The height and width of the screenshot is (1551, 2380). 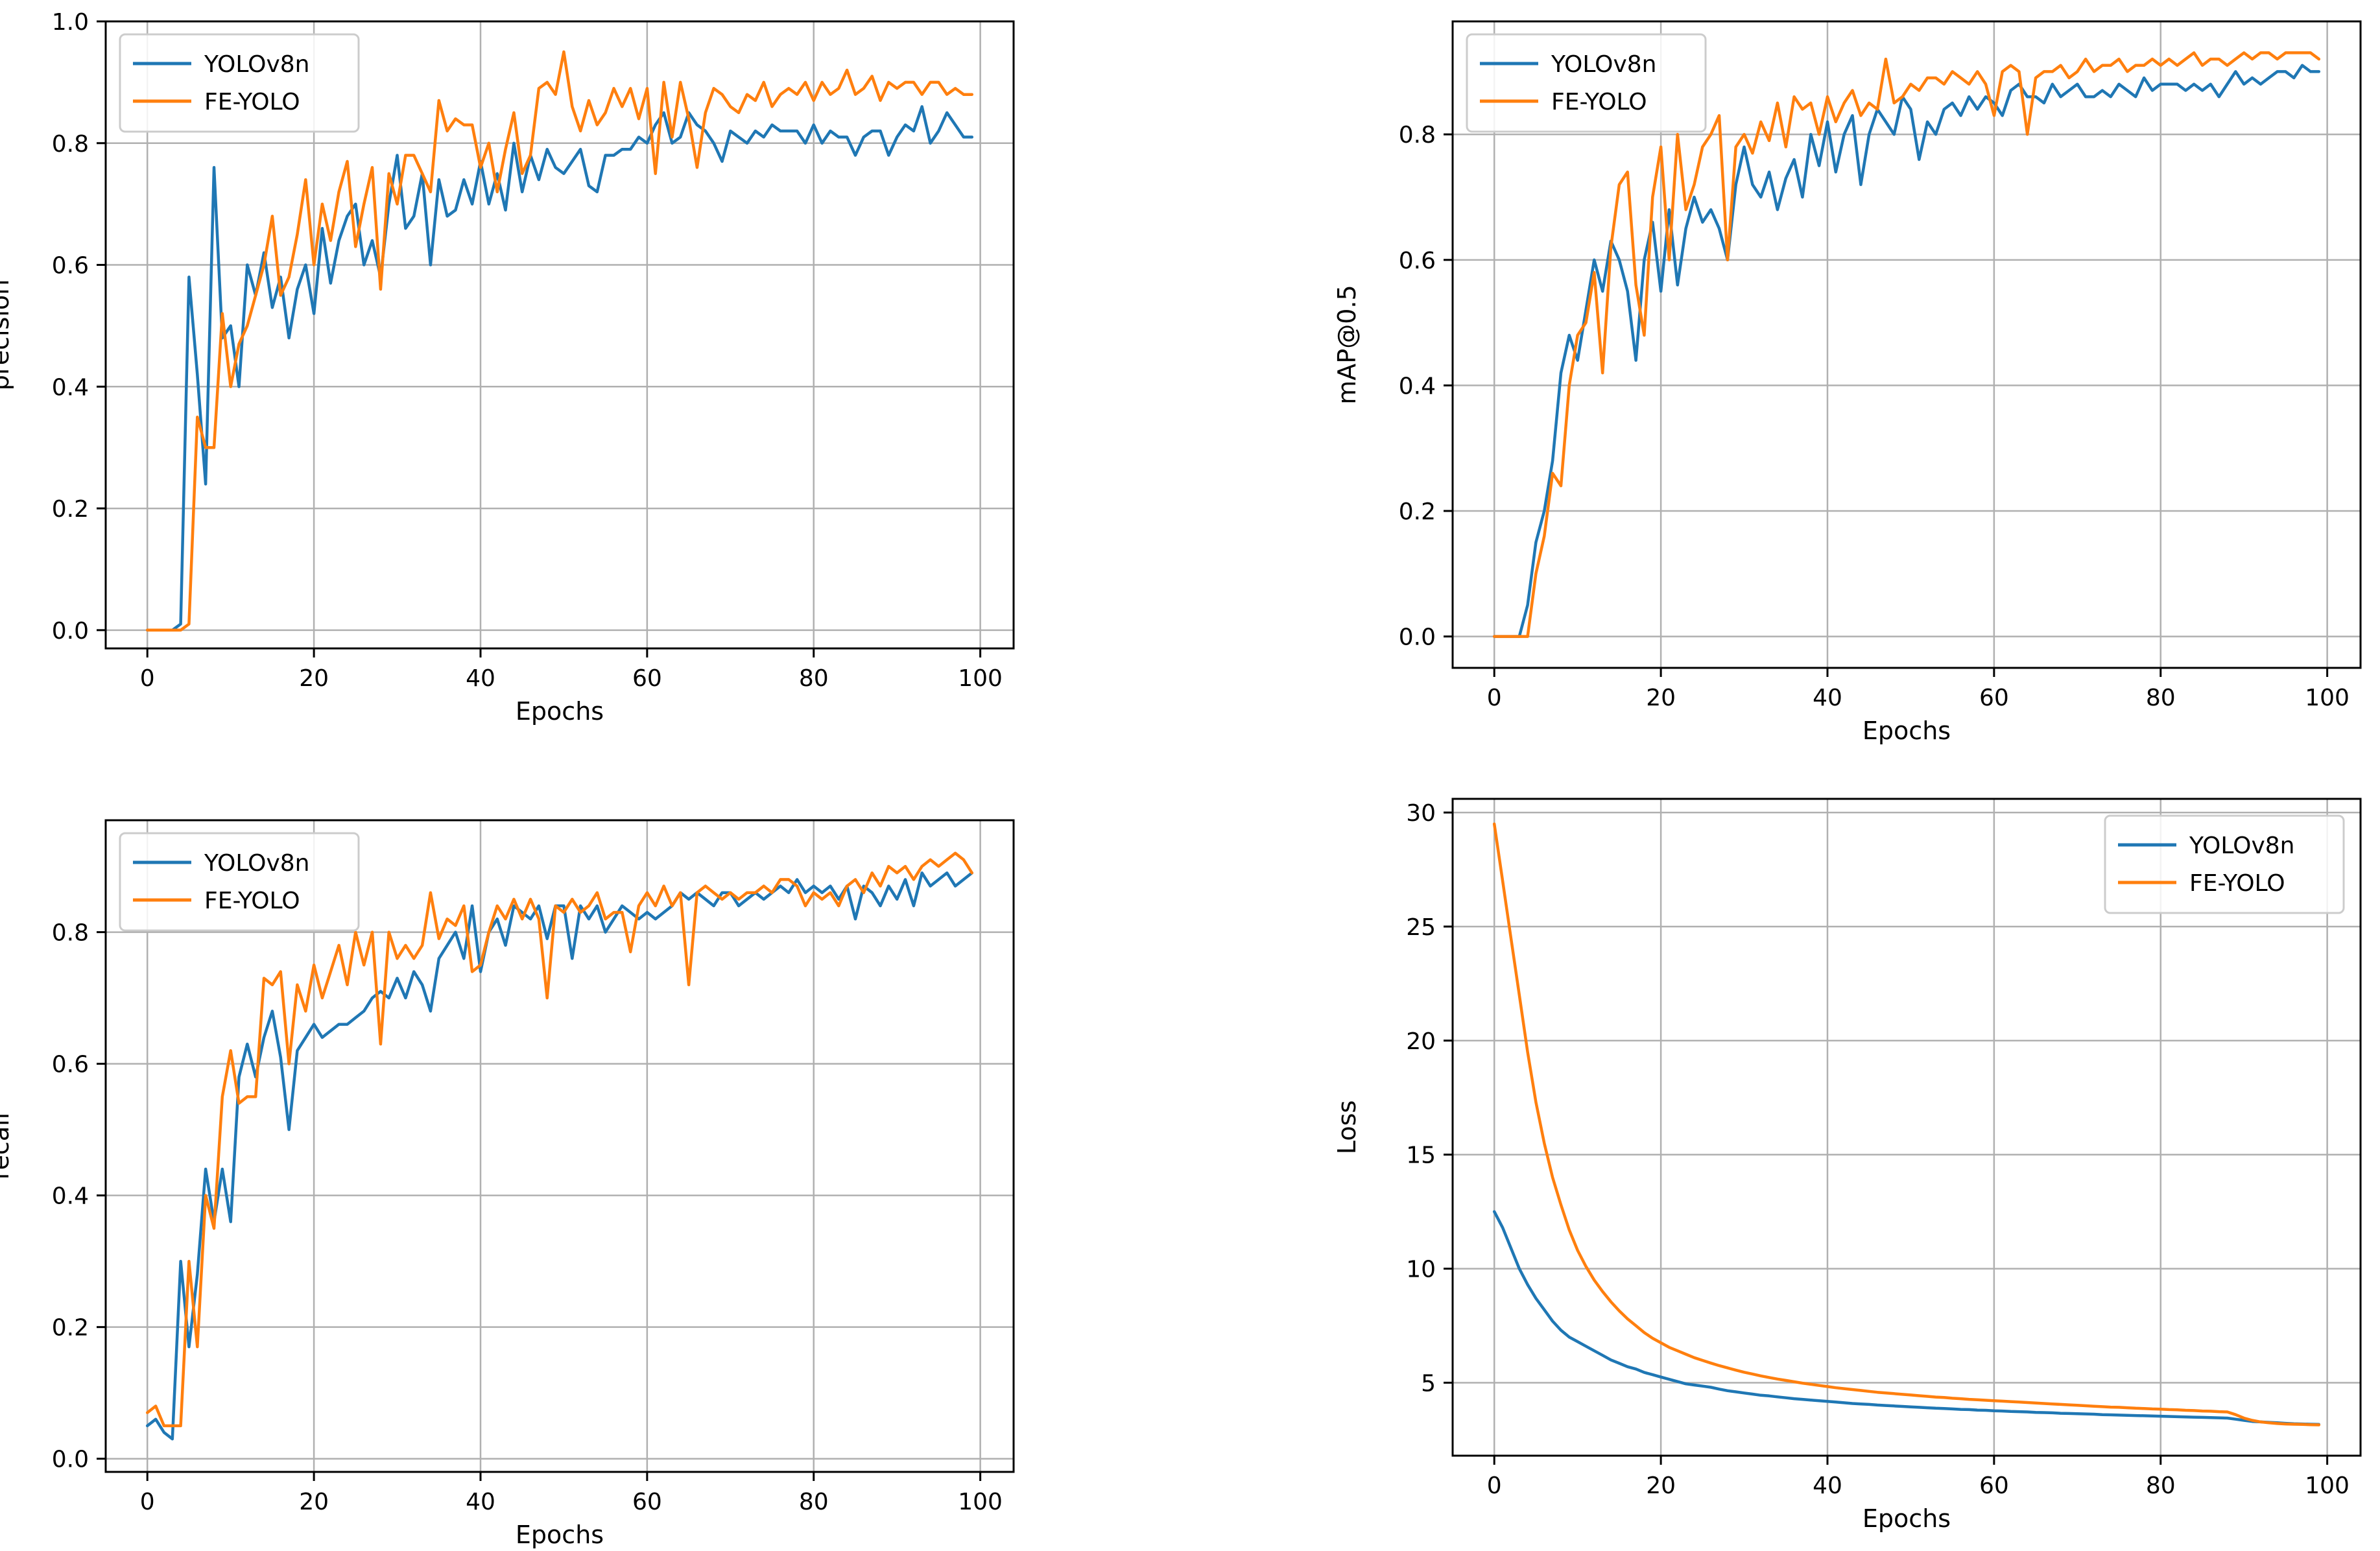 I want to click on chart-precision-xtick-label-1: 20, so click(x=314, y=678).